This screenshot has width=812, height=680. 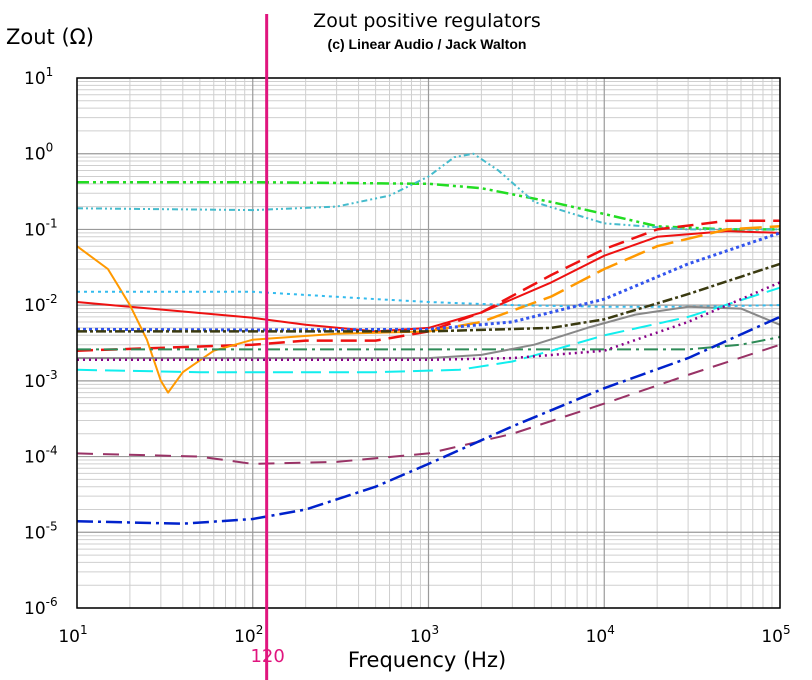 What do you see at coordinates (41, 304) in the screenshot?
I see `y-tick-label: 10⁻²` at bounding box center [41, 304].